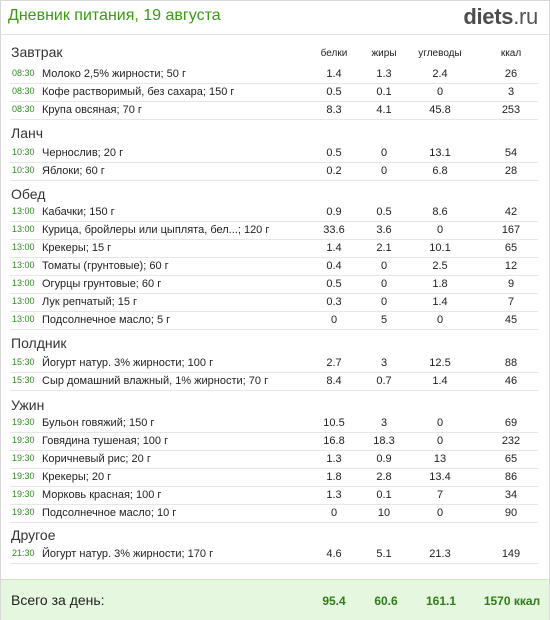 This screenshot has height=620, width=550. Describe the element at coordinates (511, 92) in the screenshot. I see `kcal-value: 3` at that location.